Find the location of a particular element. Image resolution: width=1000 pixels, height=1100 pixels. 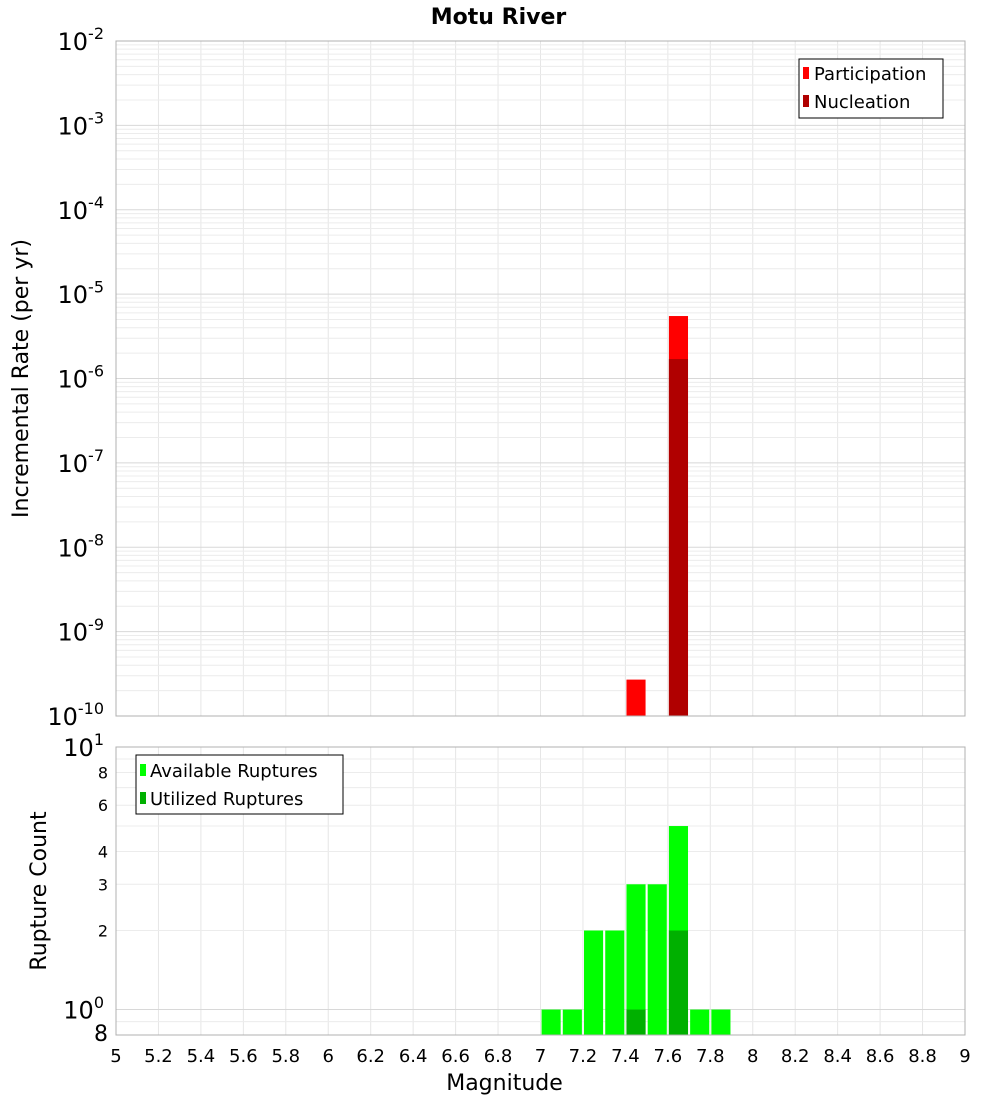

count-ytick-label: 4 is located at coordinates (103, 851).